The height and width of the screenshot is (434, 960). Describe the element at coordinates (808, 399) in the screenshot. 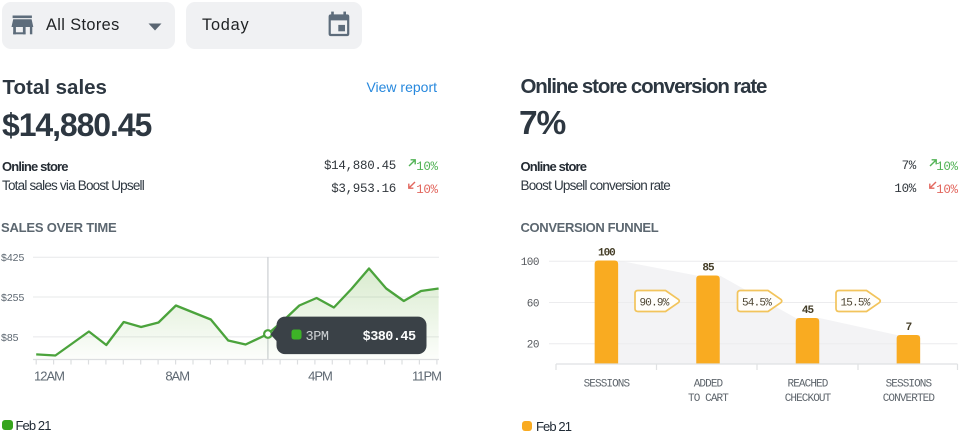

I see `svg-text: CHECKOUT` at that location.